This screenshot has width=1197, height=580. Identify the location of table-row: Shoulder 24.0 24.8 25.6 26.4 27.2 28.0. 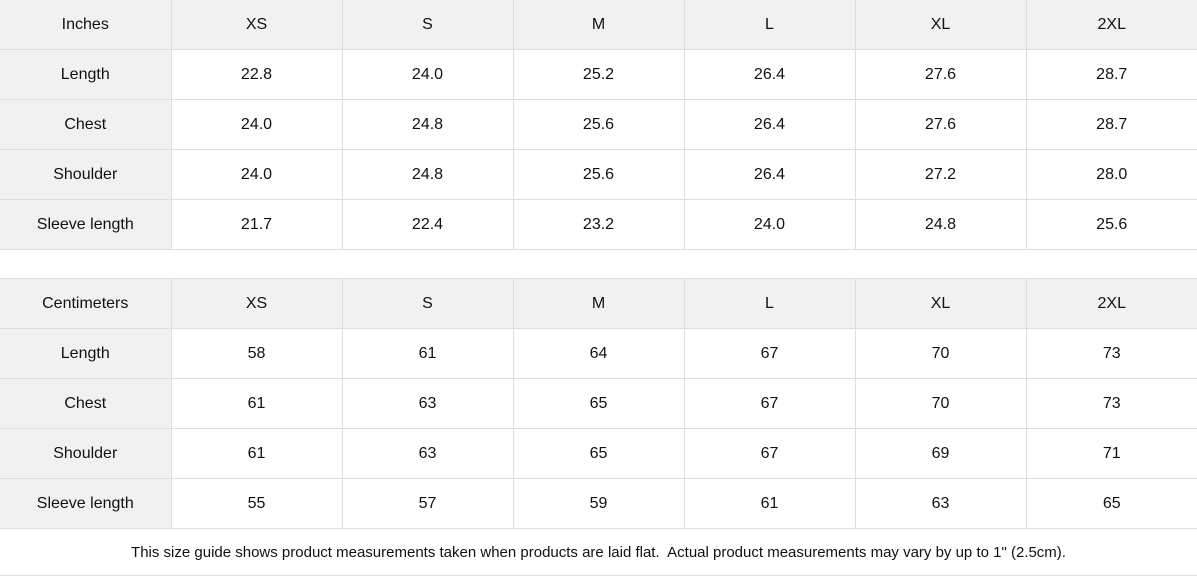
(598, 174).